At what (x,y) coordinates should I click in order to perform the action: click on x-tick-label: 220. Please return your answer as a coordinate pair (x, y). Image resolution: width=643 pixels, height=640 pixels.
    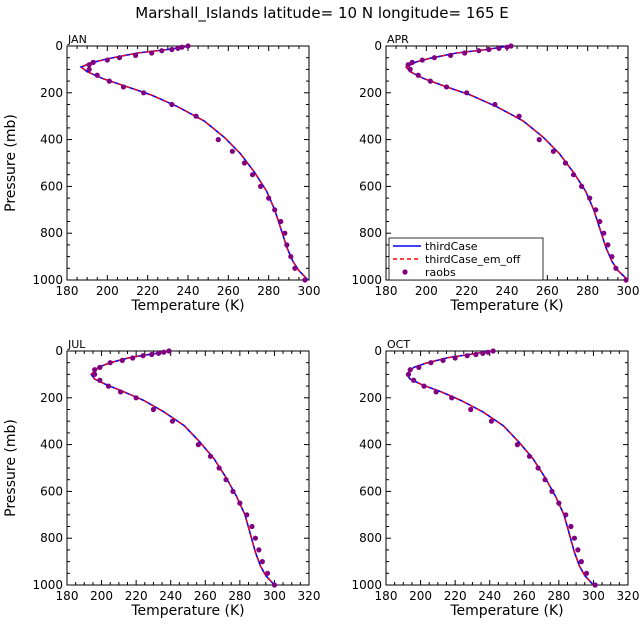
    Looking at the image, I should click on (147, 291).